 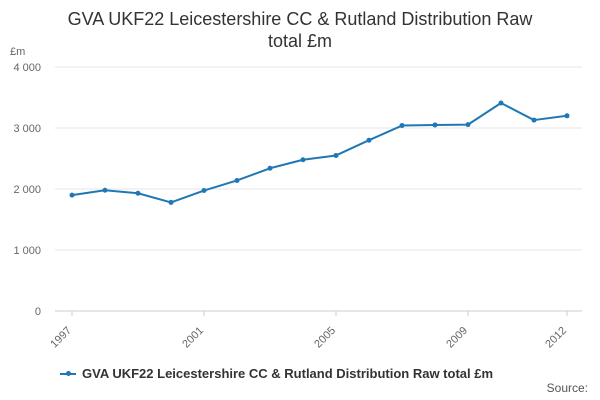 I want to click on y-axis: 0 1 000 2 000 3 000 4 000 £m, so click(x=25, y=182).